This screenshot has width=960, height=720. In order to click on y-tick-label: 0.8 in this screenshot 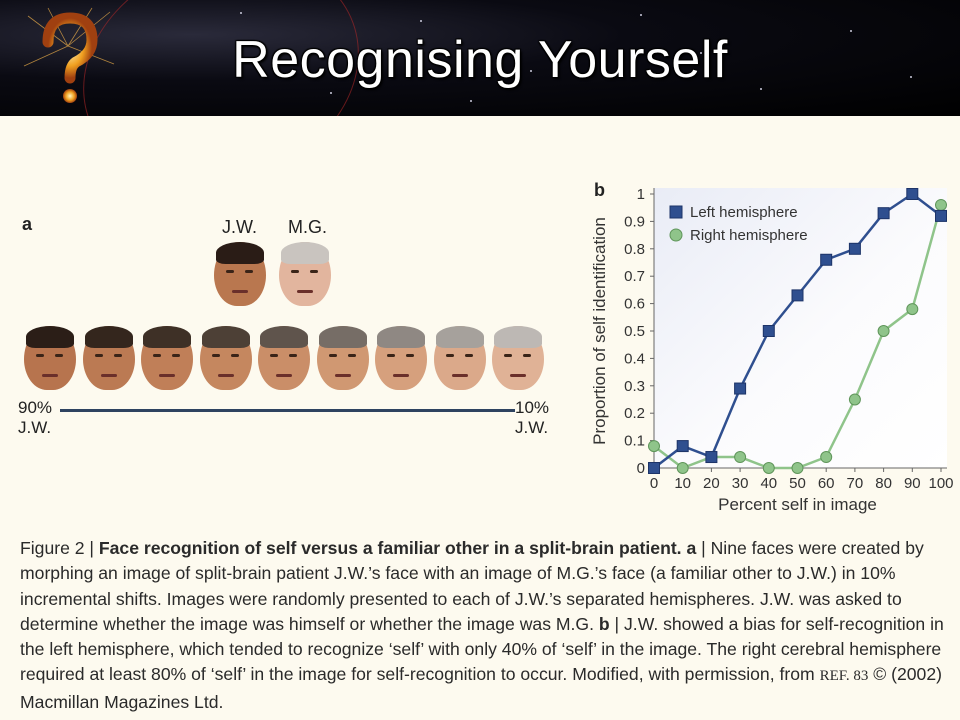, I will do `click(634, 249)`.